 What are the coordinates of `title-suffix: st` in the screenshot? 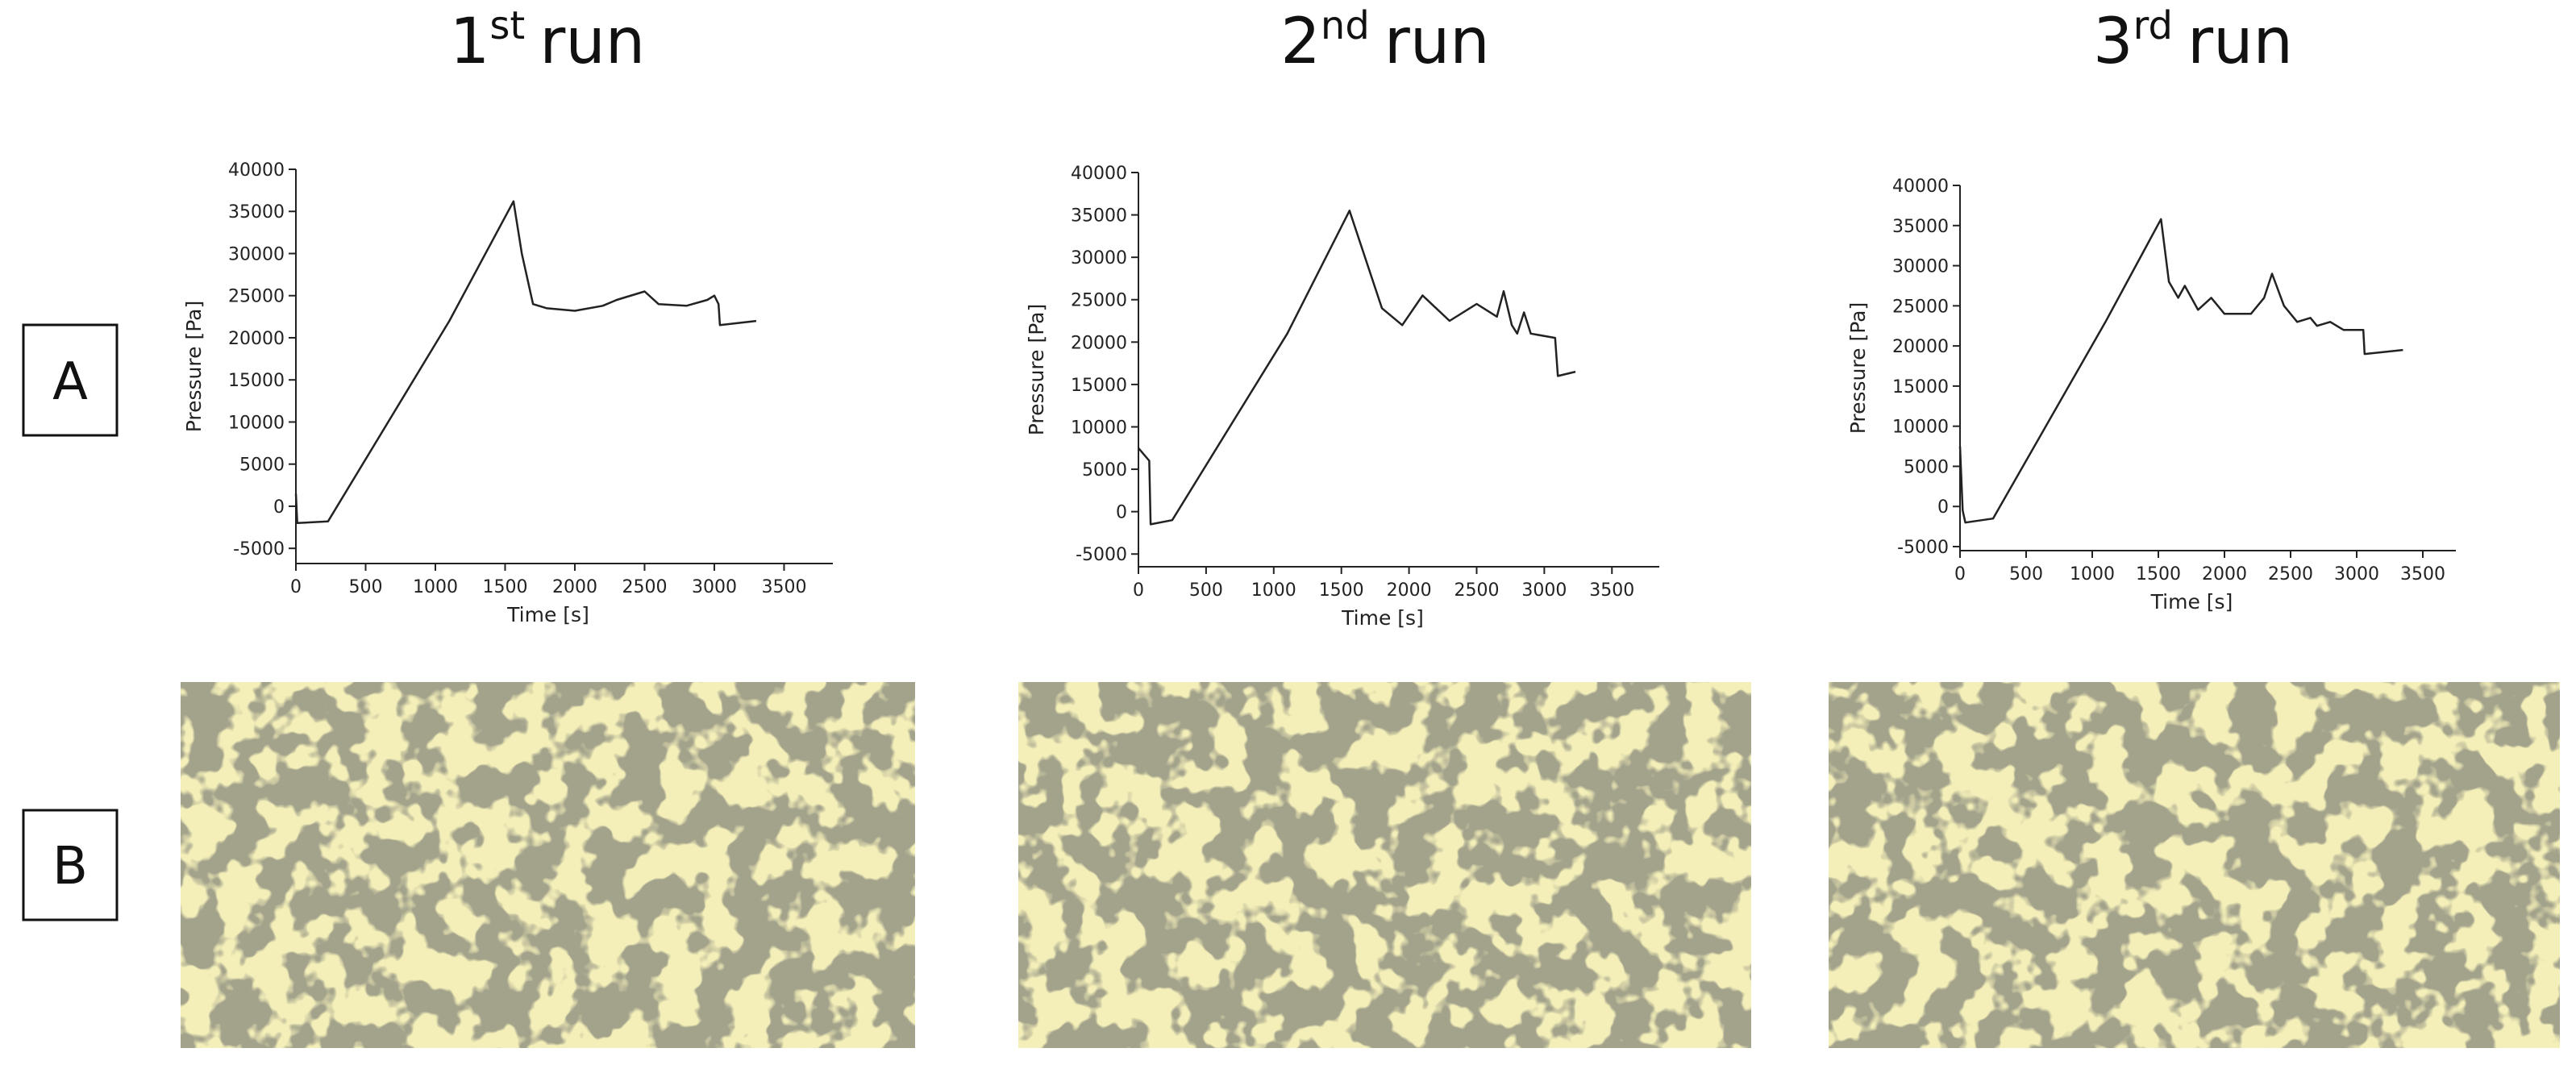 It's located at (507, 25).